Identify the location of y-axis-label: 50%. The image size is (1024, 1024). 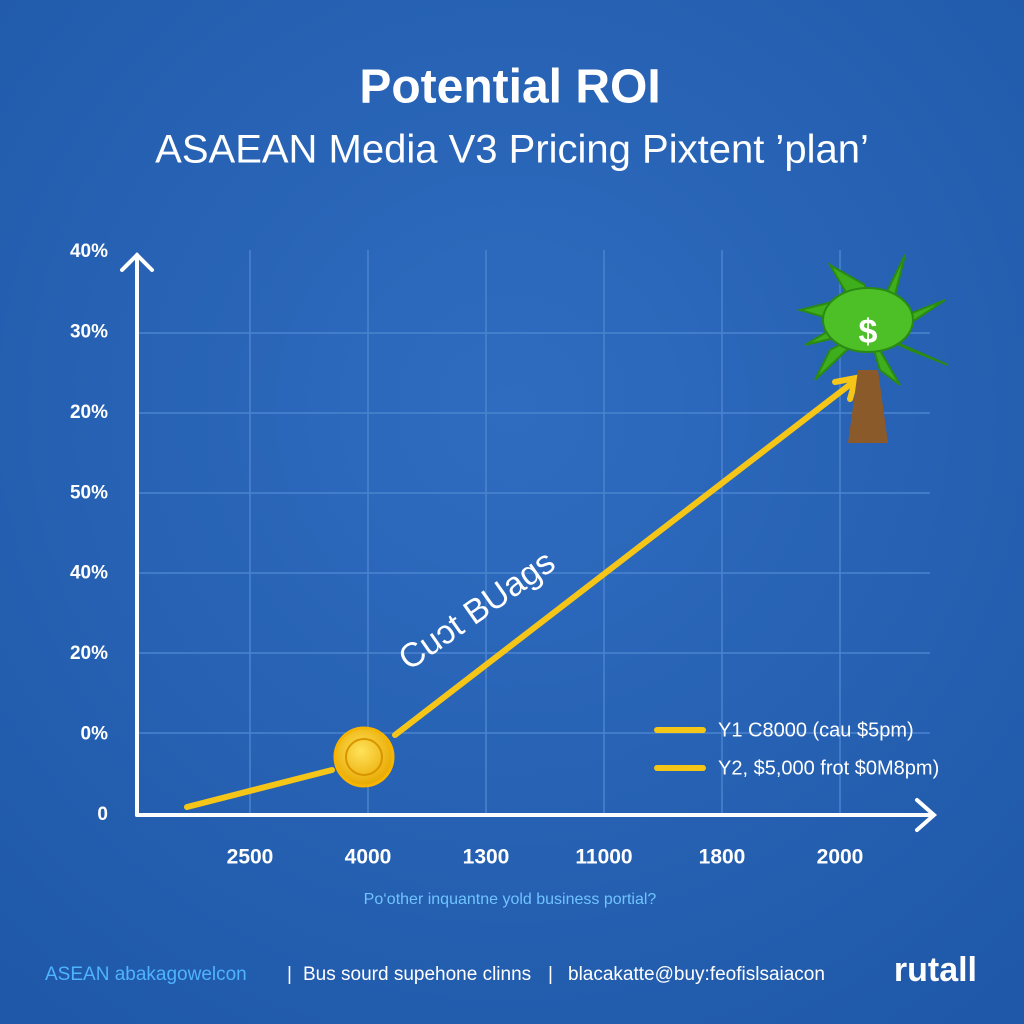
(89, 492).